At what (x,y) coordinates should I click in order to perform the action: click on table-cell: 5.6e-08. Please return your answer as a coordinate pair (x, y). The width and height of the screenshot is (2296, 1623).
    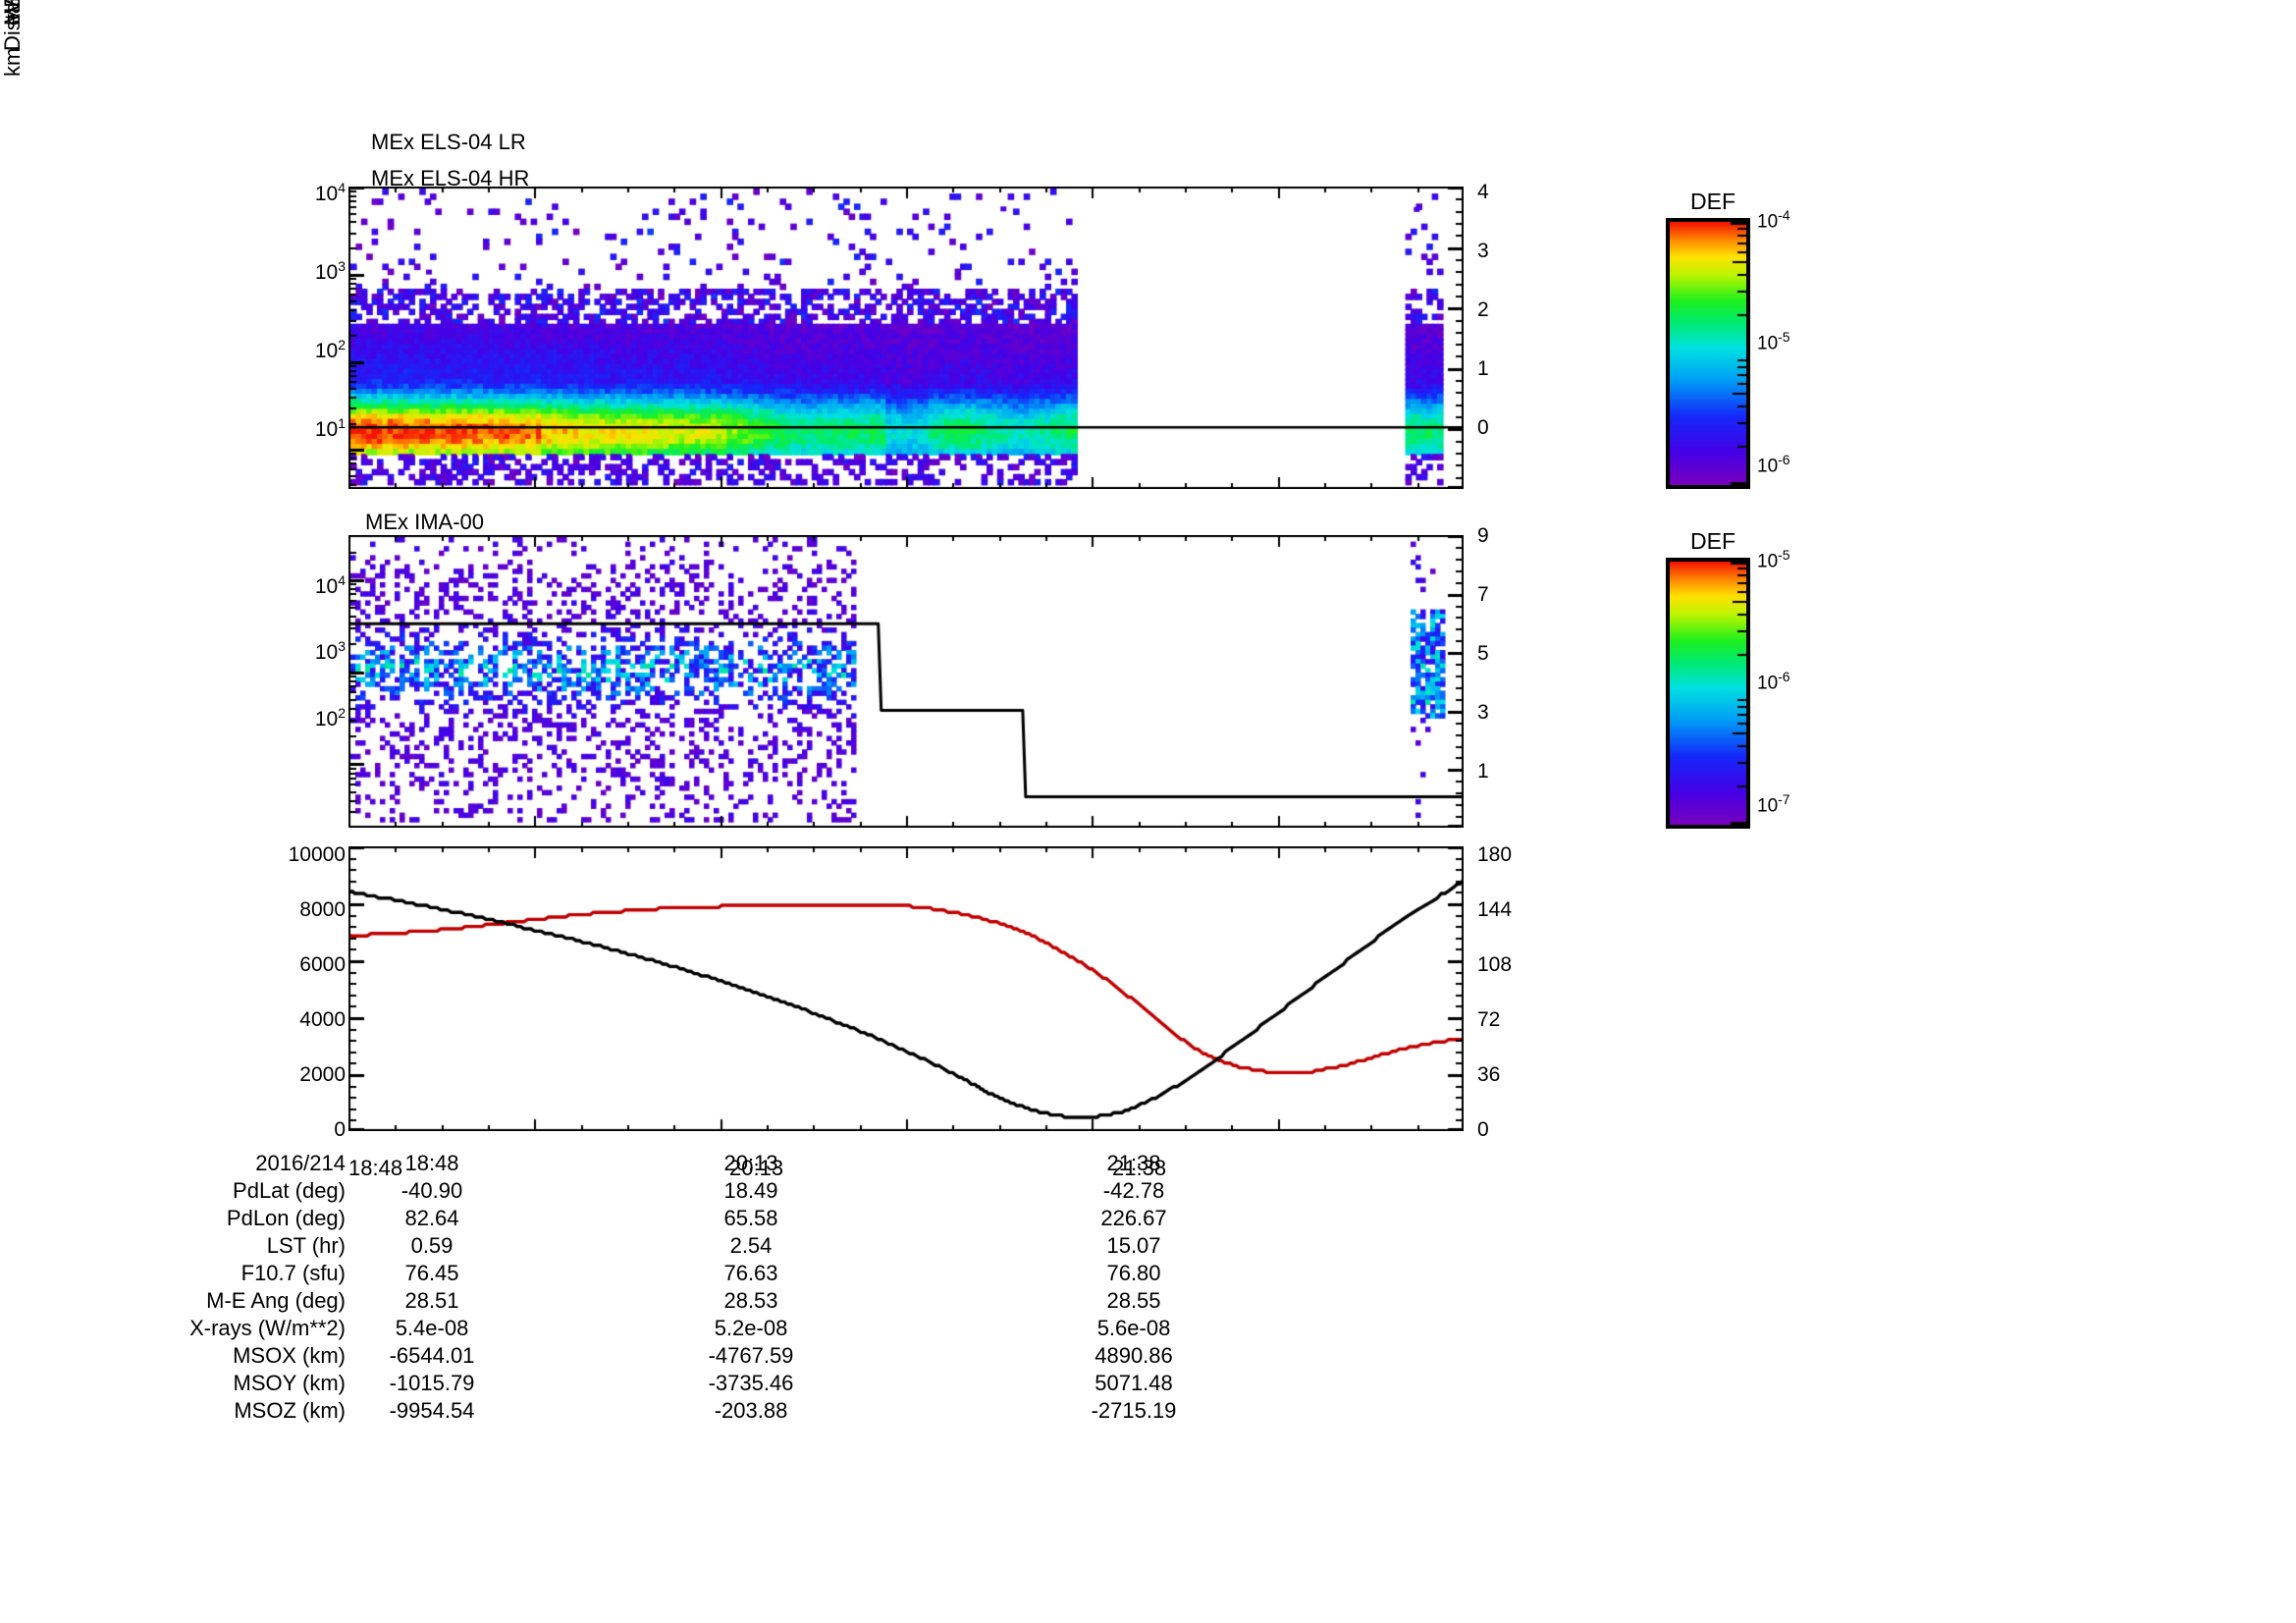
    Looking at the image, I should click on (1133, 1328).